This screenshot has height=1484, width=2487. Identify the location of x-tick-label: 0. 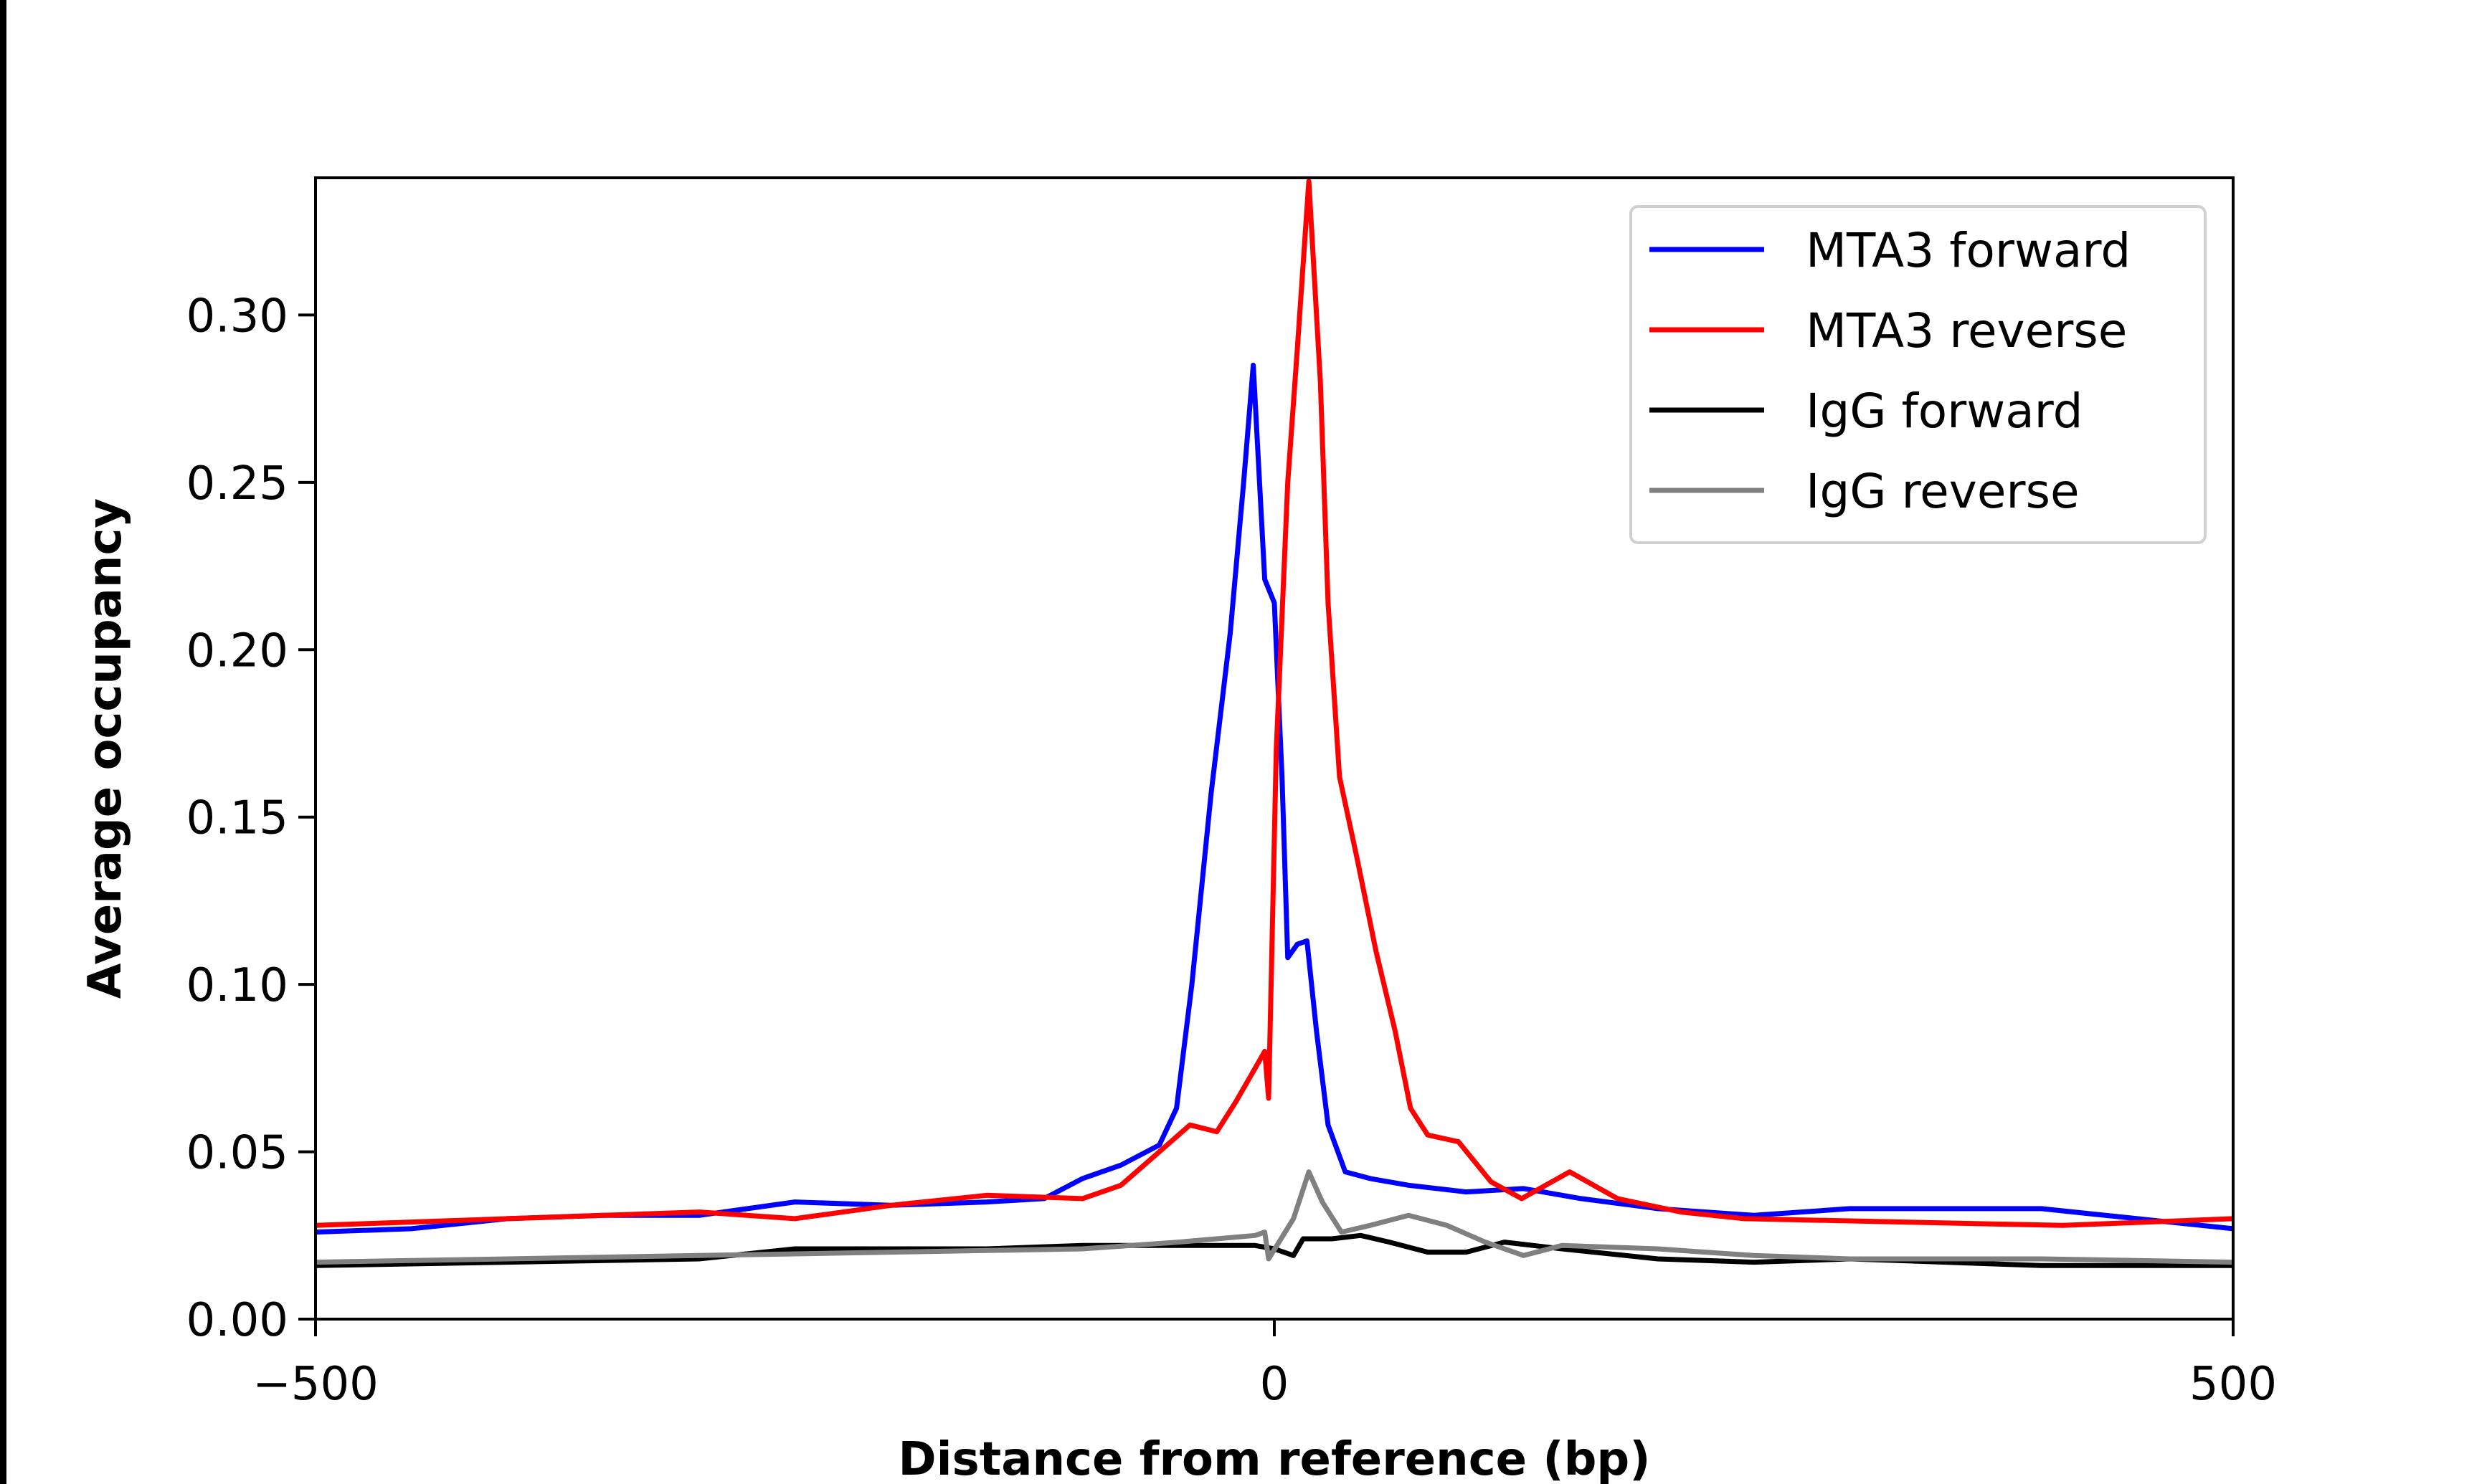
(1275, 1384).